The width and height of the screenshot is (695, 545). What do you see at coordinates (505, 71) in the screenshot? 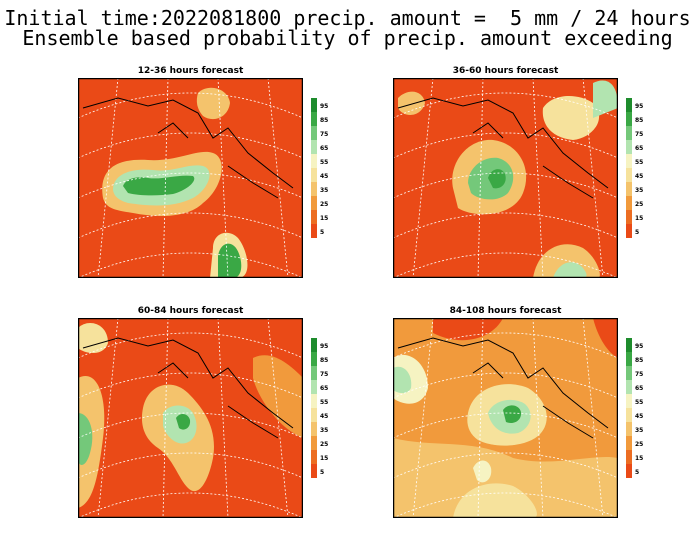
I see `panel-title: 36-60 hours forecast` at bounding box center [505, 71].